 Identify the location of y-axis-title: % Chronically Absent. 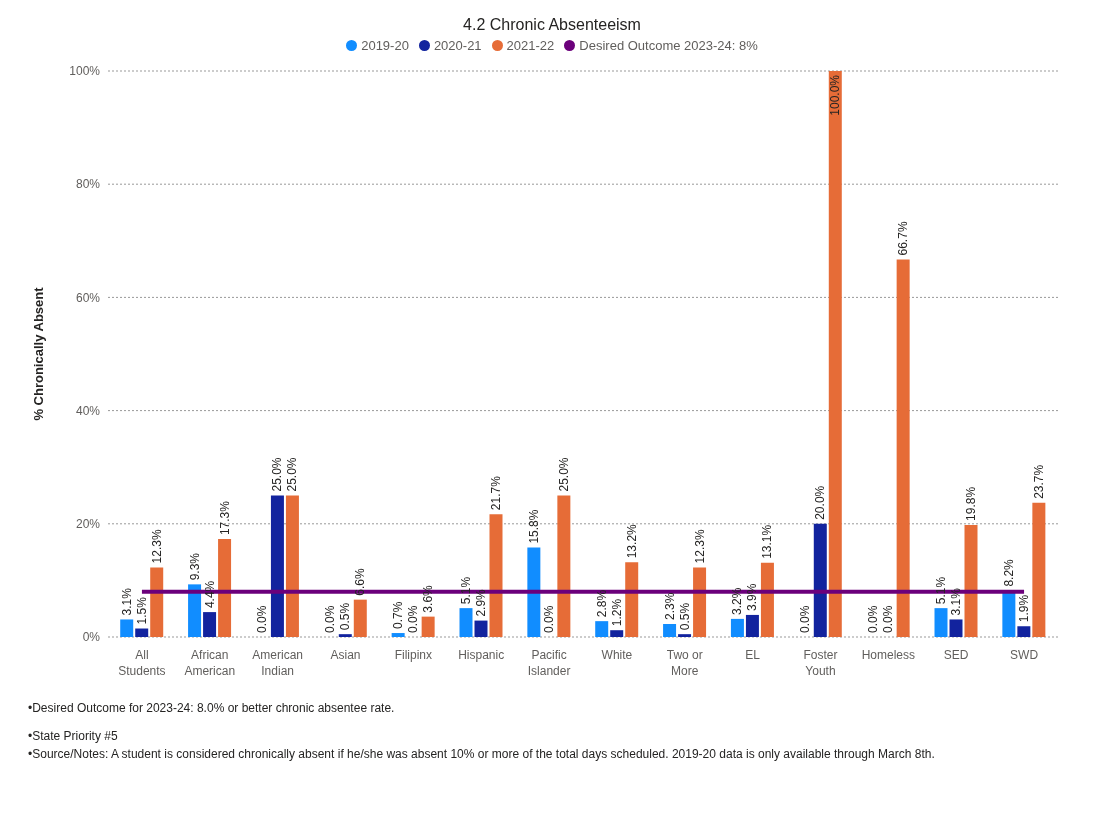
(38, 353).